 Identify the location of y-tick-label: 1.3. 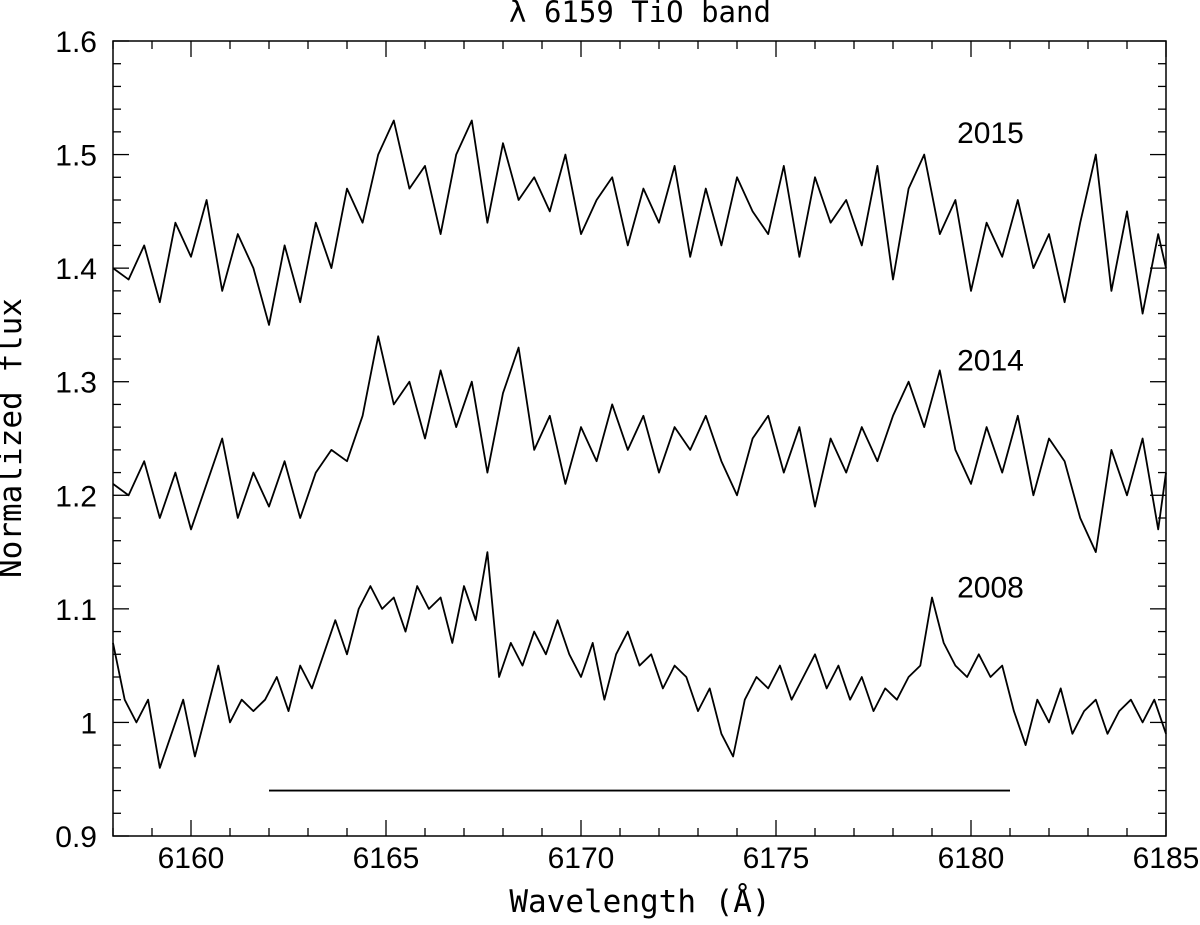
(76, 383).